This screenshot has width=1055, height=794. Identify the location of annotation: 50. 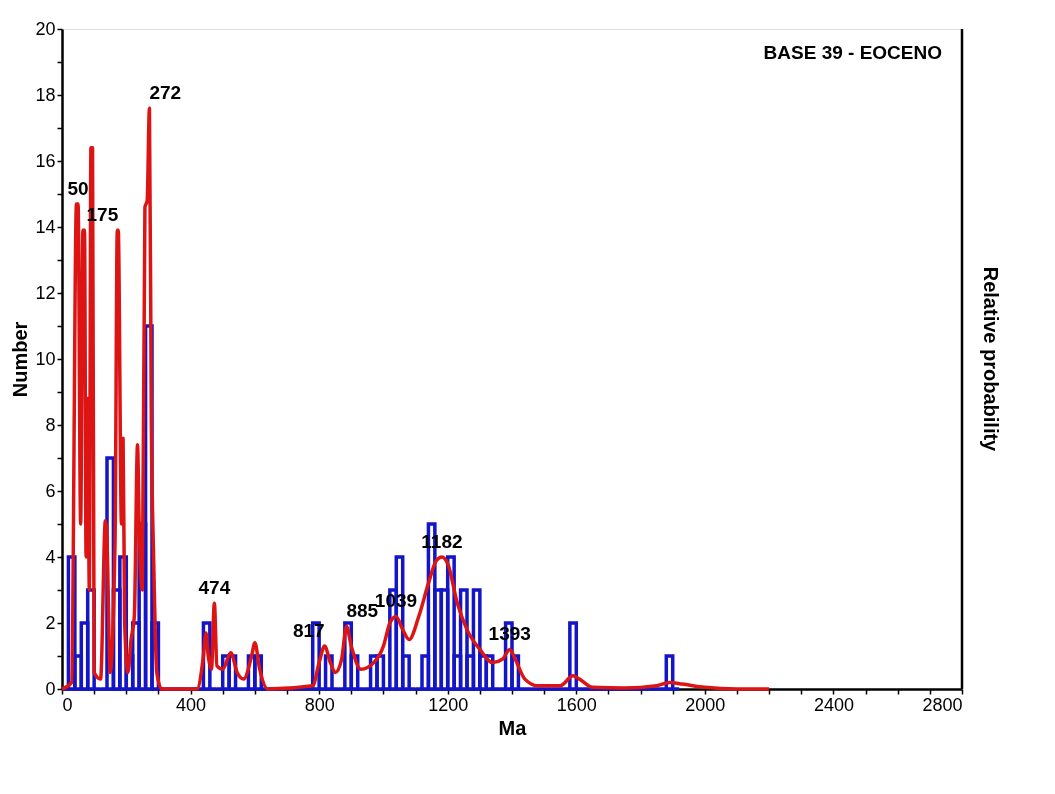
(78, 188).